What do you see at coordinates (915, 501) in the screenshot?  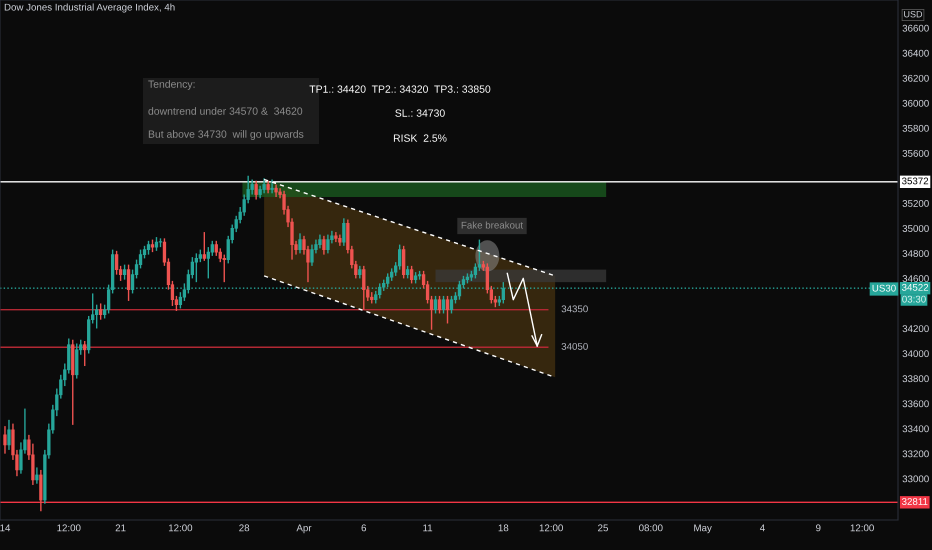 I see `ref-line-label: 32811` at bounding box center [915, 501].